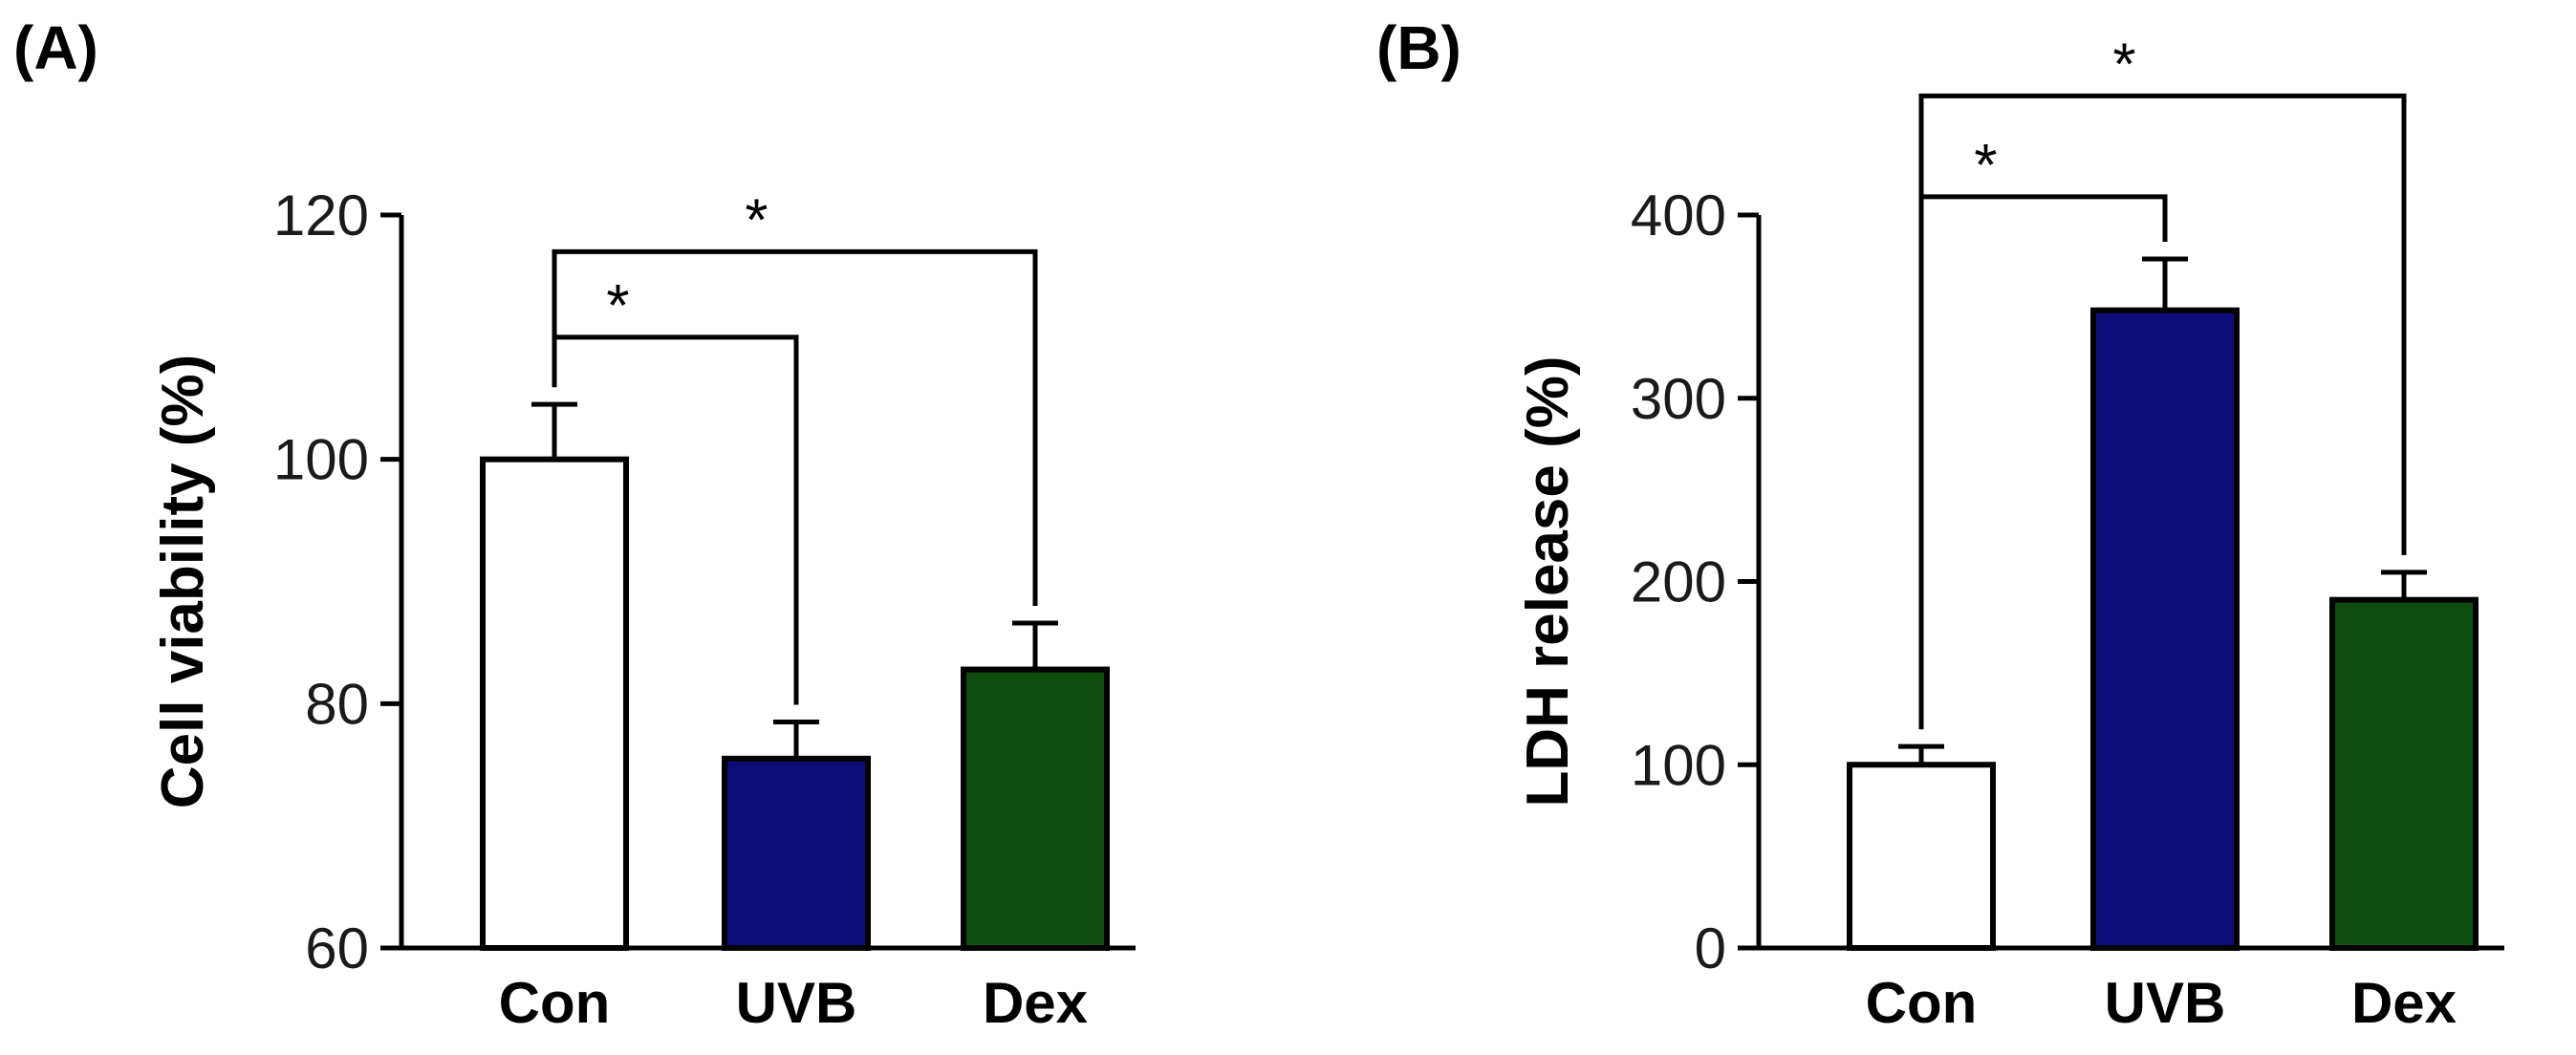 The height and width of the screenshot is (1055, 2576). Describe the element at coordinates (337, 948) in the screenshot. I see `chart0-y-tick-label: 60` at that location.